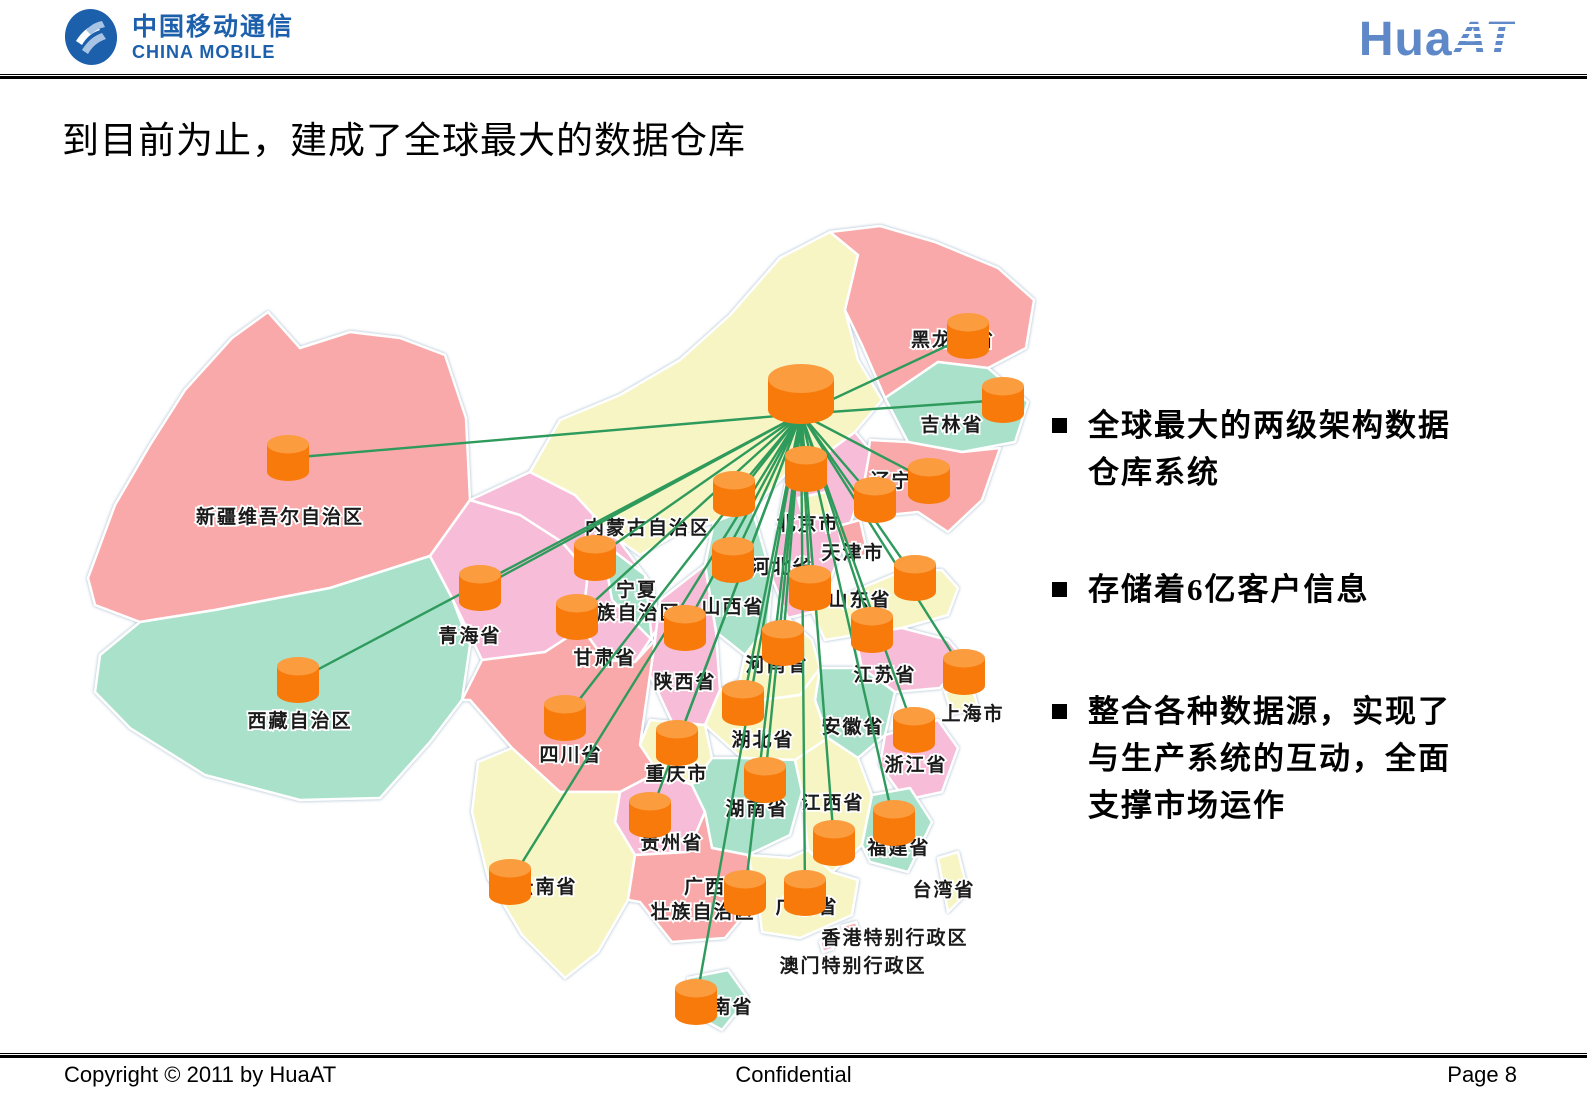 Image resolution: width=1587 pixels, height=1099 pixels. What do you see at coordinates (684, 681) in the screenshot?
I see `province-label: 陕西省` at bounding box center [684, 681].